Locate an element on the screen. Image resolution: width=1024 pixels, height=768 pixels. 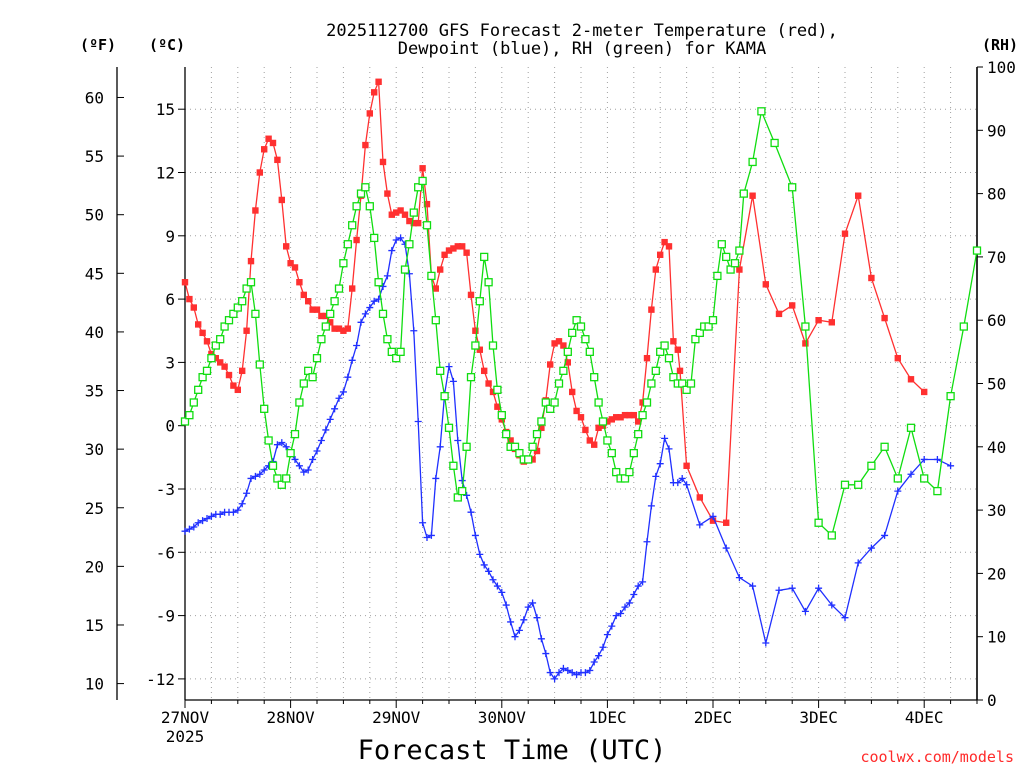
x-tick-label: 29NOV is located at coordinates (396, 717).